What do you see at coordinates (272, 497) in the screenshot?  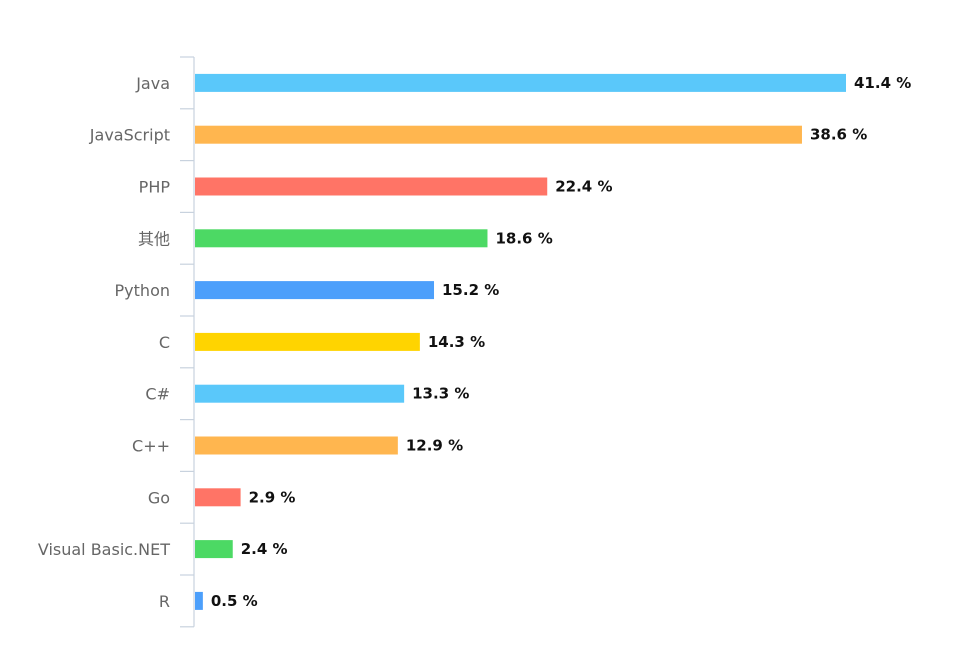 I see `value-label: 2.9 %` at bounding box center [272, 497].